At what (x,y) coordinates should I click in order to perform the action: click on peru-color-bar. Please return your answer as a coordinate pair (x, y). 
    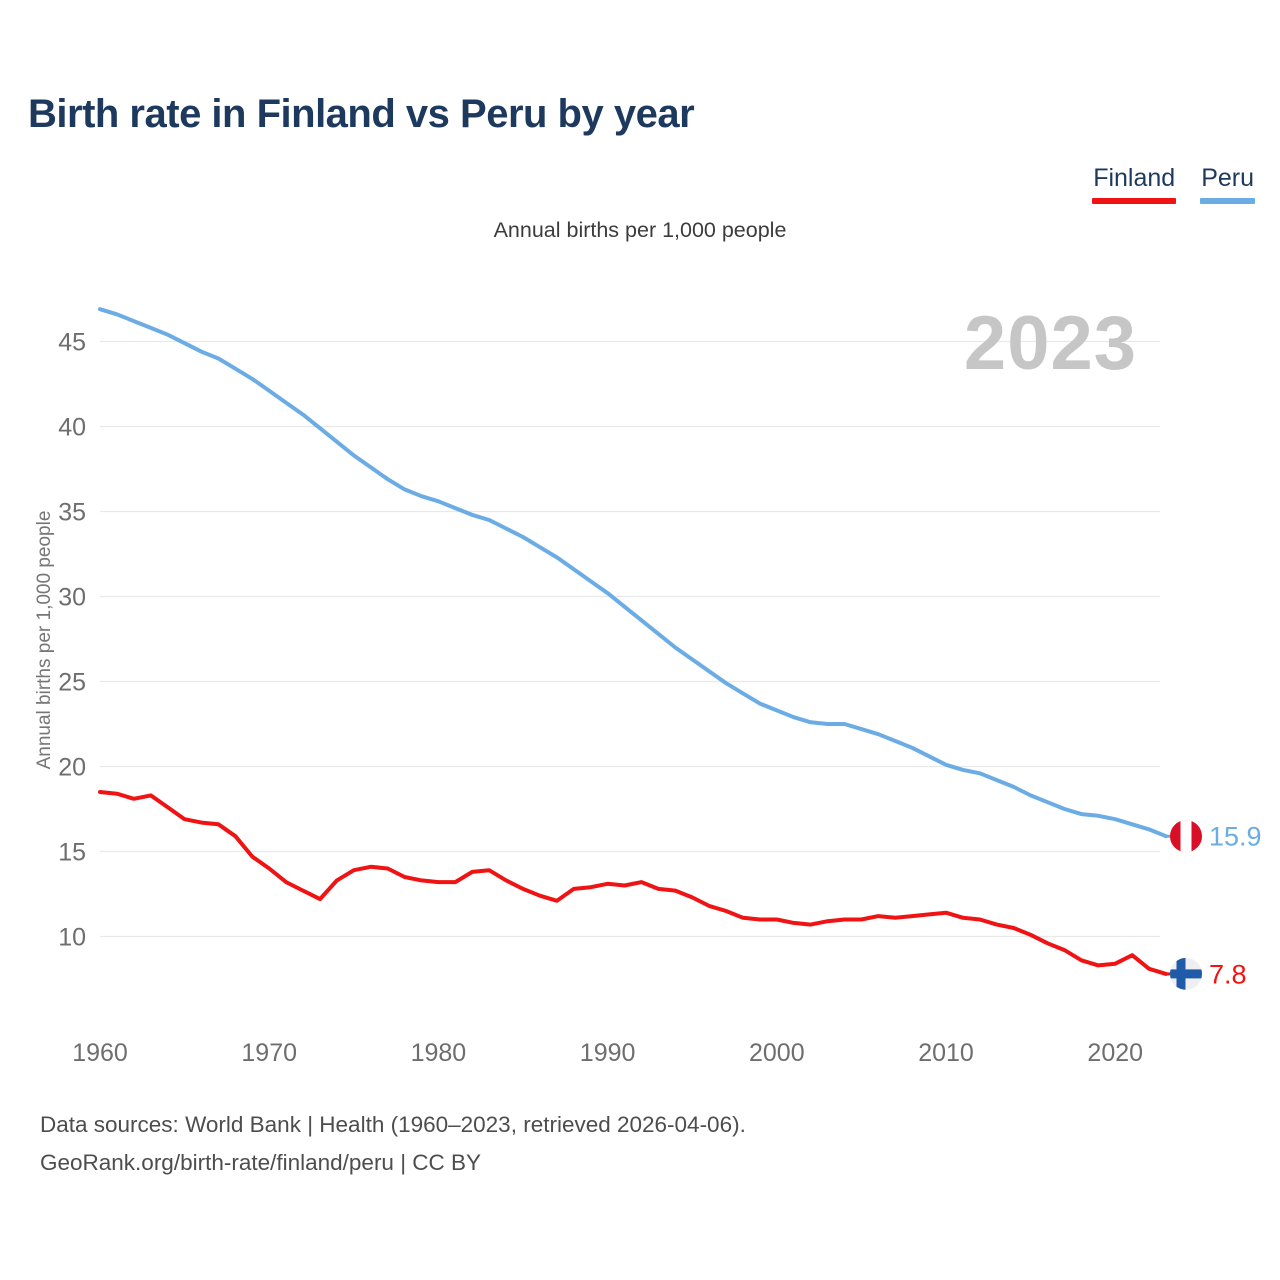
    Looking at the image, I should click on (1227, 201).